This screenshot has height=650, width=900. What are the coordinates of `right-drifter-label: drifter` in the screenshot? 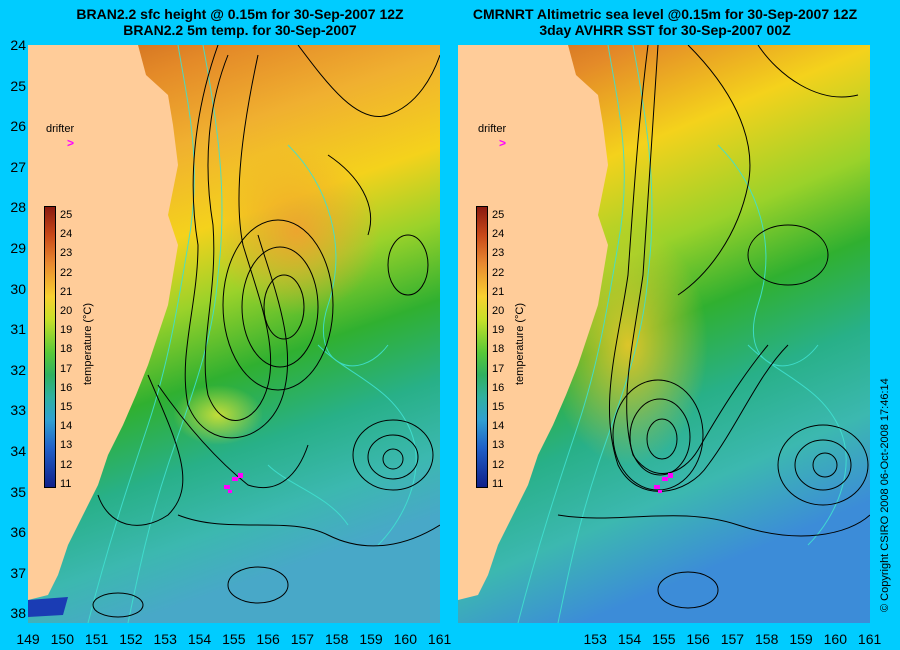 It's located at (492, 129).